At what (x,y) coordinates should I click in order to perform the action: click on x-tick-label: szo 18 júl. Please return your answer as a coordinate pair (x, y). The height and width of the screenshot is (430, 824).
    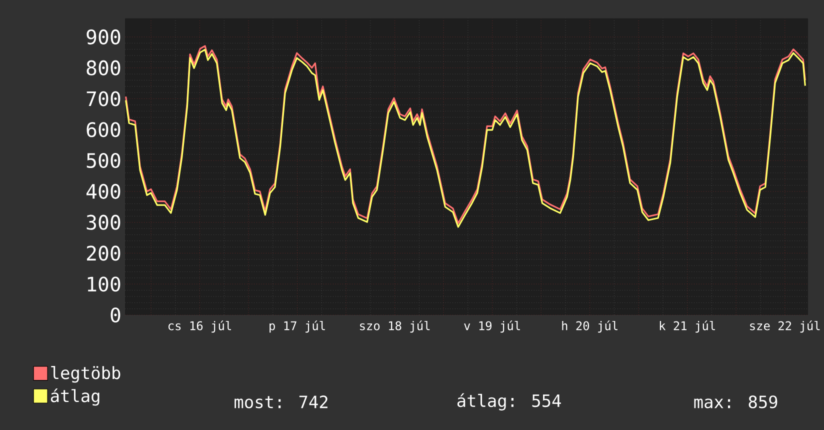
    Looking at the image, I should click on (395, 326).